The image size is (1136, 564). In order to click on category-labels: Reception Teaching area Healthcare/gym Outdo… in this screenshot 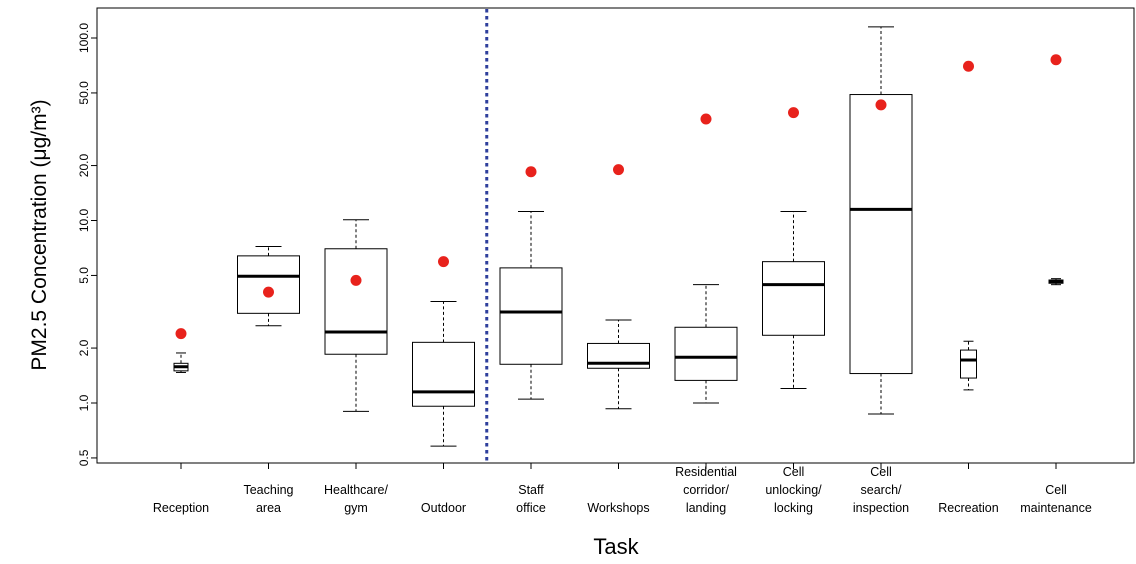, I will do `click(622, 490)`.